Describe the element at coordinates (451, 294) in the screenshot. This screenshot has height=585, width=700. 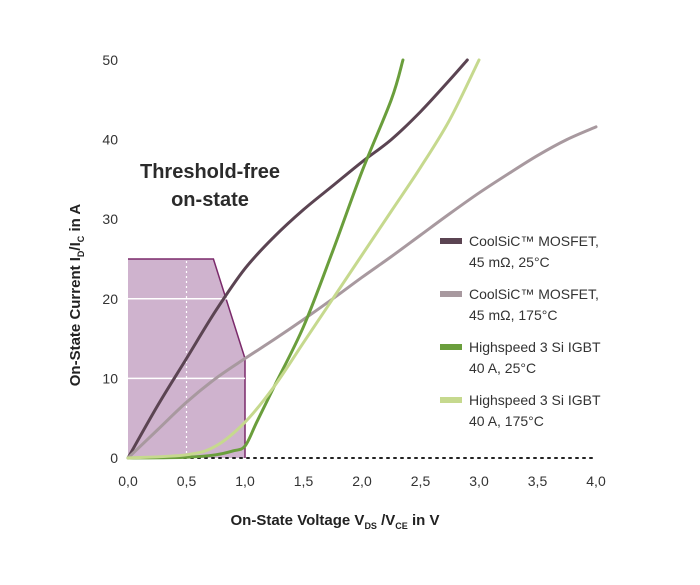
I see `legend-swatch-mosfet-175c` at that location.